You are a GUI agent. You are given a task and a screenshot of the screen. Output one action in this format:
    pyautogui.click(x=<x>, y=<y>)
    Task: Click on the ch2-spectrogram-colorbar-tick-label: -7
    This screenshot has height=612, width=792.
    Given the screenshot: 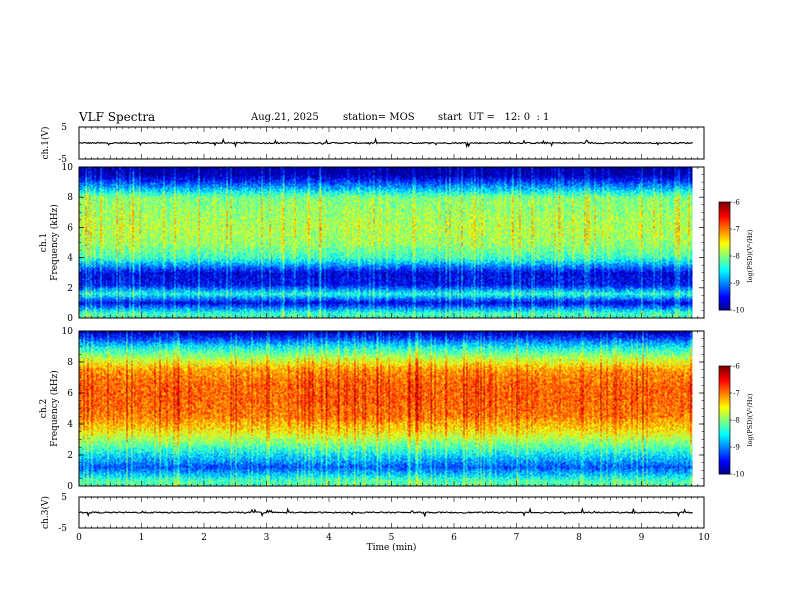 What is the action you would take?
    pyautogui.click(x=736, y=394)
    